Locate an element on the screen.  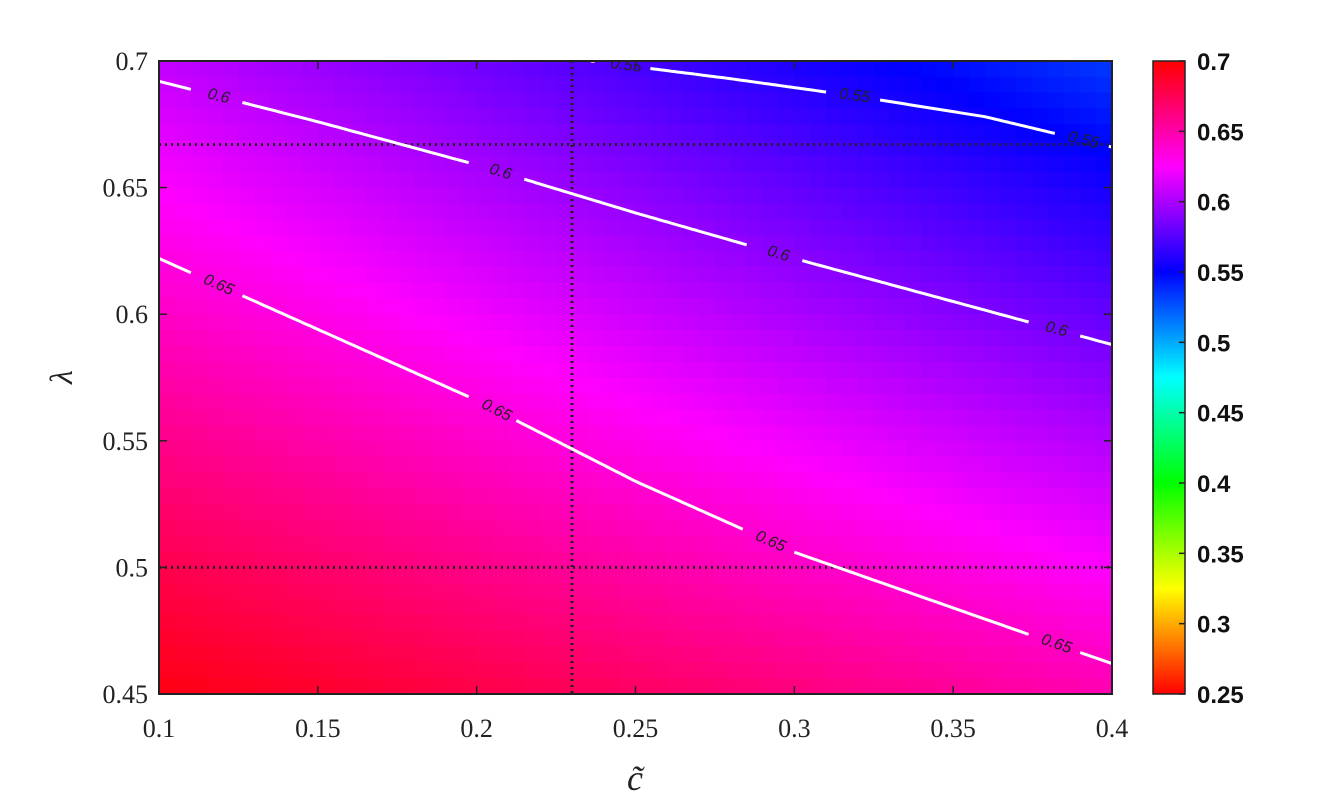
colorbar-tick-label: 0.7 is located at coordinates (1213, 62).